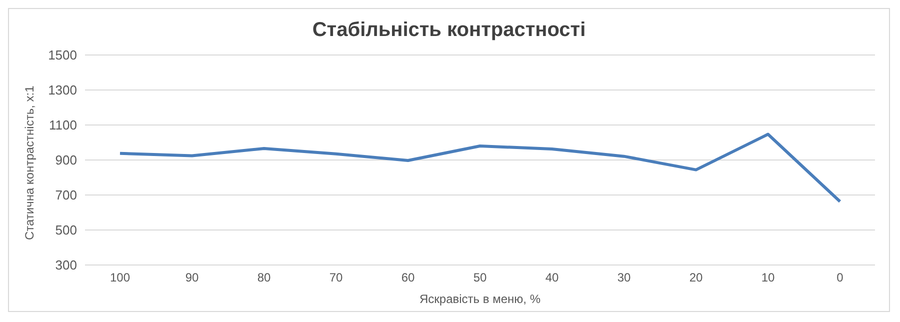 The height and width of the screenshot is (322, 900). I want to click on chart-title: Стабільність контрастності, so click(449, 31).